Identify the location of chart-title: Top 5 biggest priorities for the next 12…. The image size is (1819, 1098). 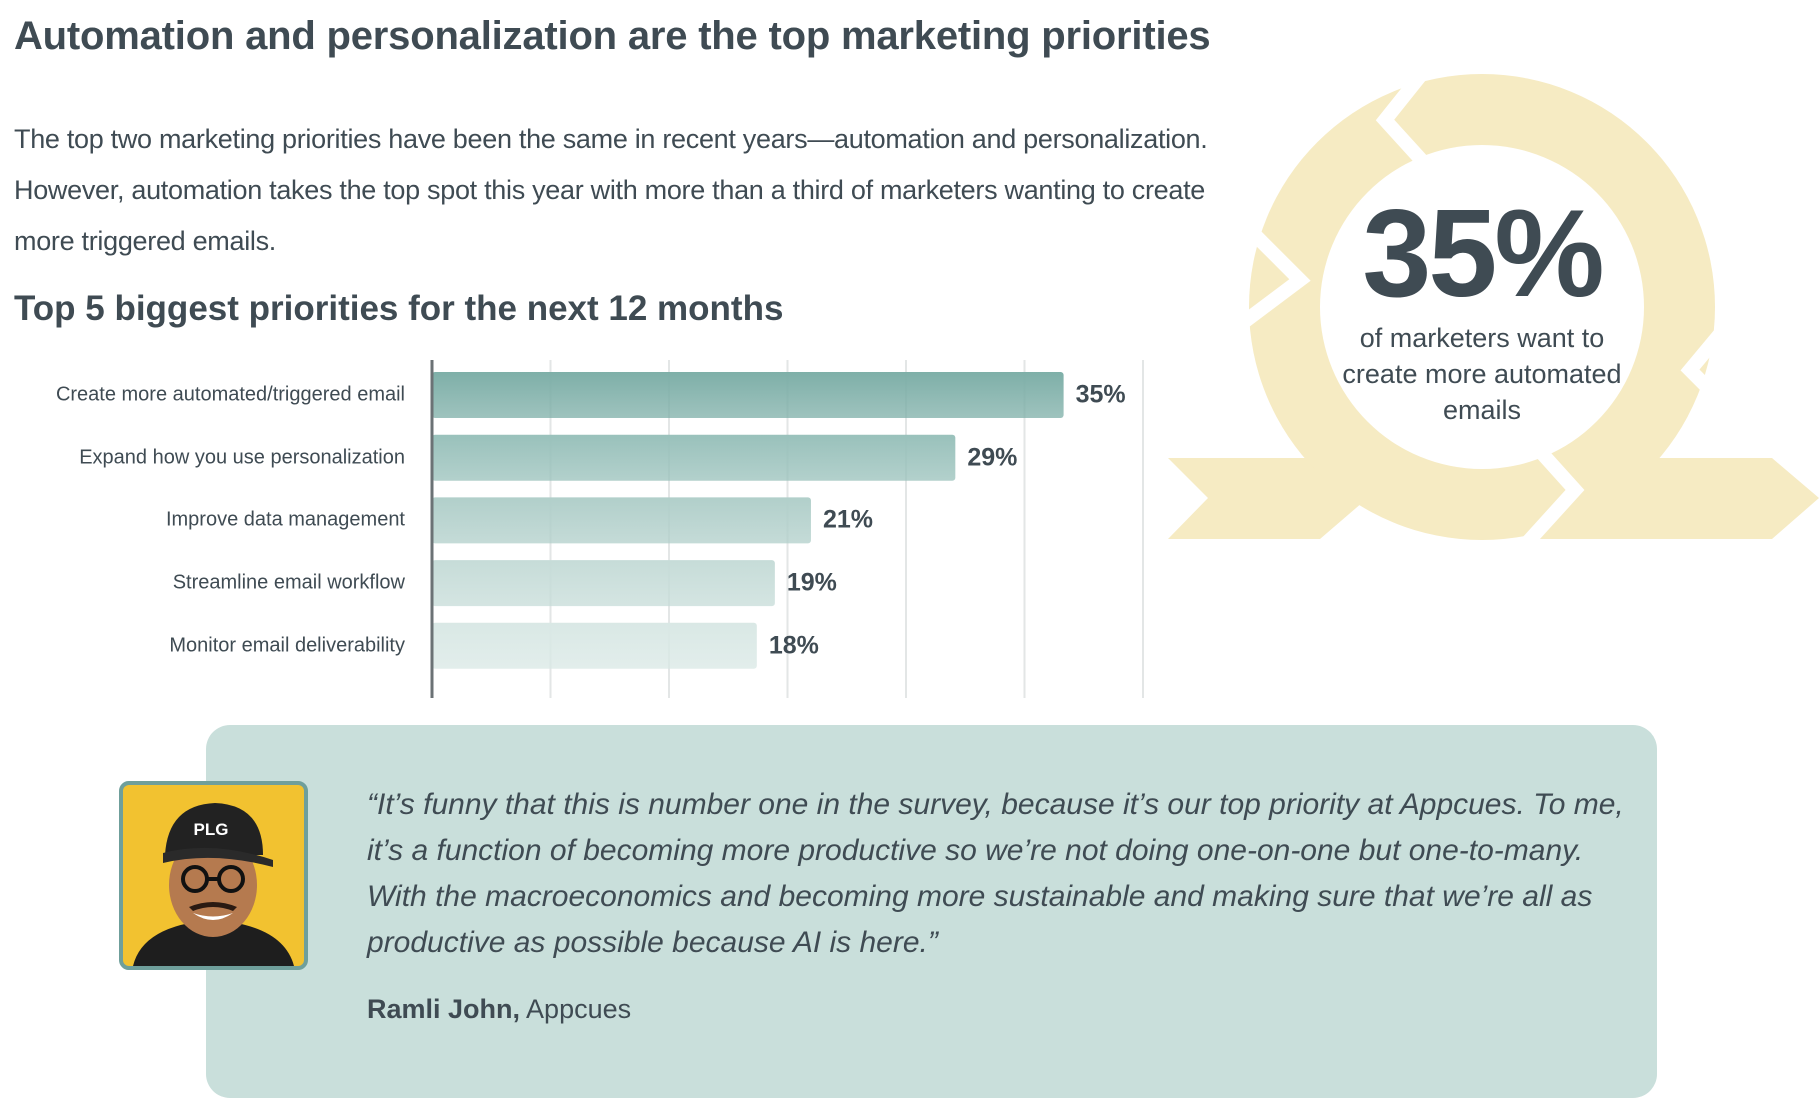
(399, 308).